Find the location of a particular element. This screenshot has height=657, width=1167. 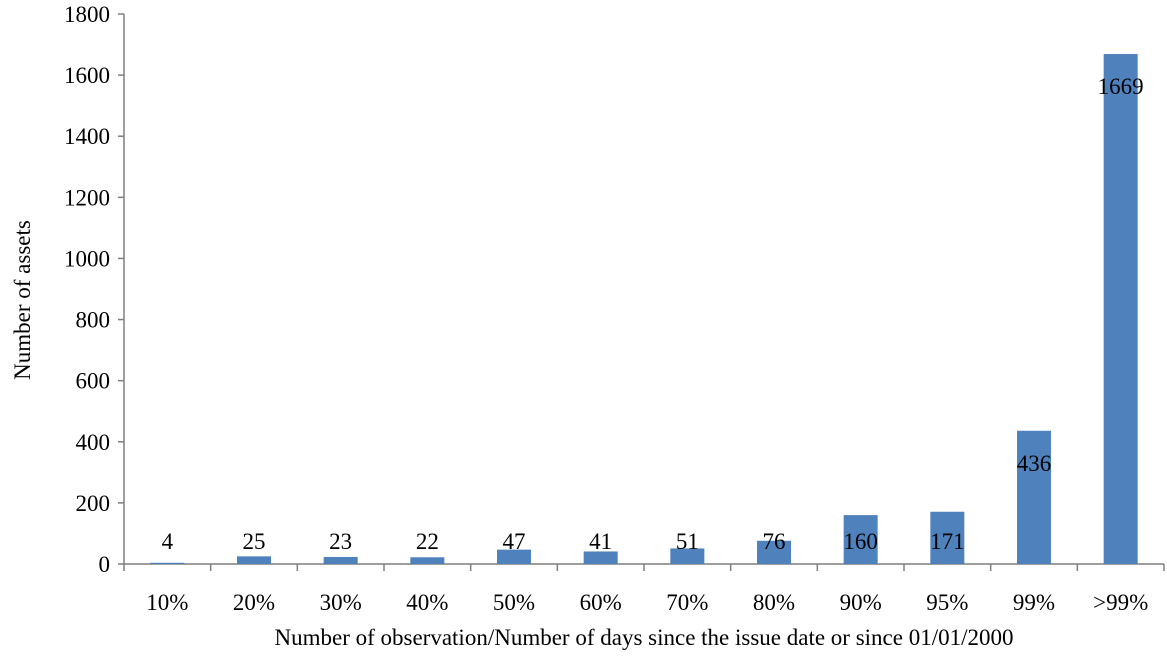

y-tick-label: 1600 is located at coordinates (87, 75).